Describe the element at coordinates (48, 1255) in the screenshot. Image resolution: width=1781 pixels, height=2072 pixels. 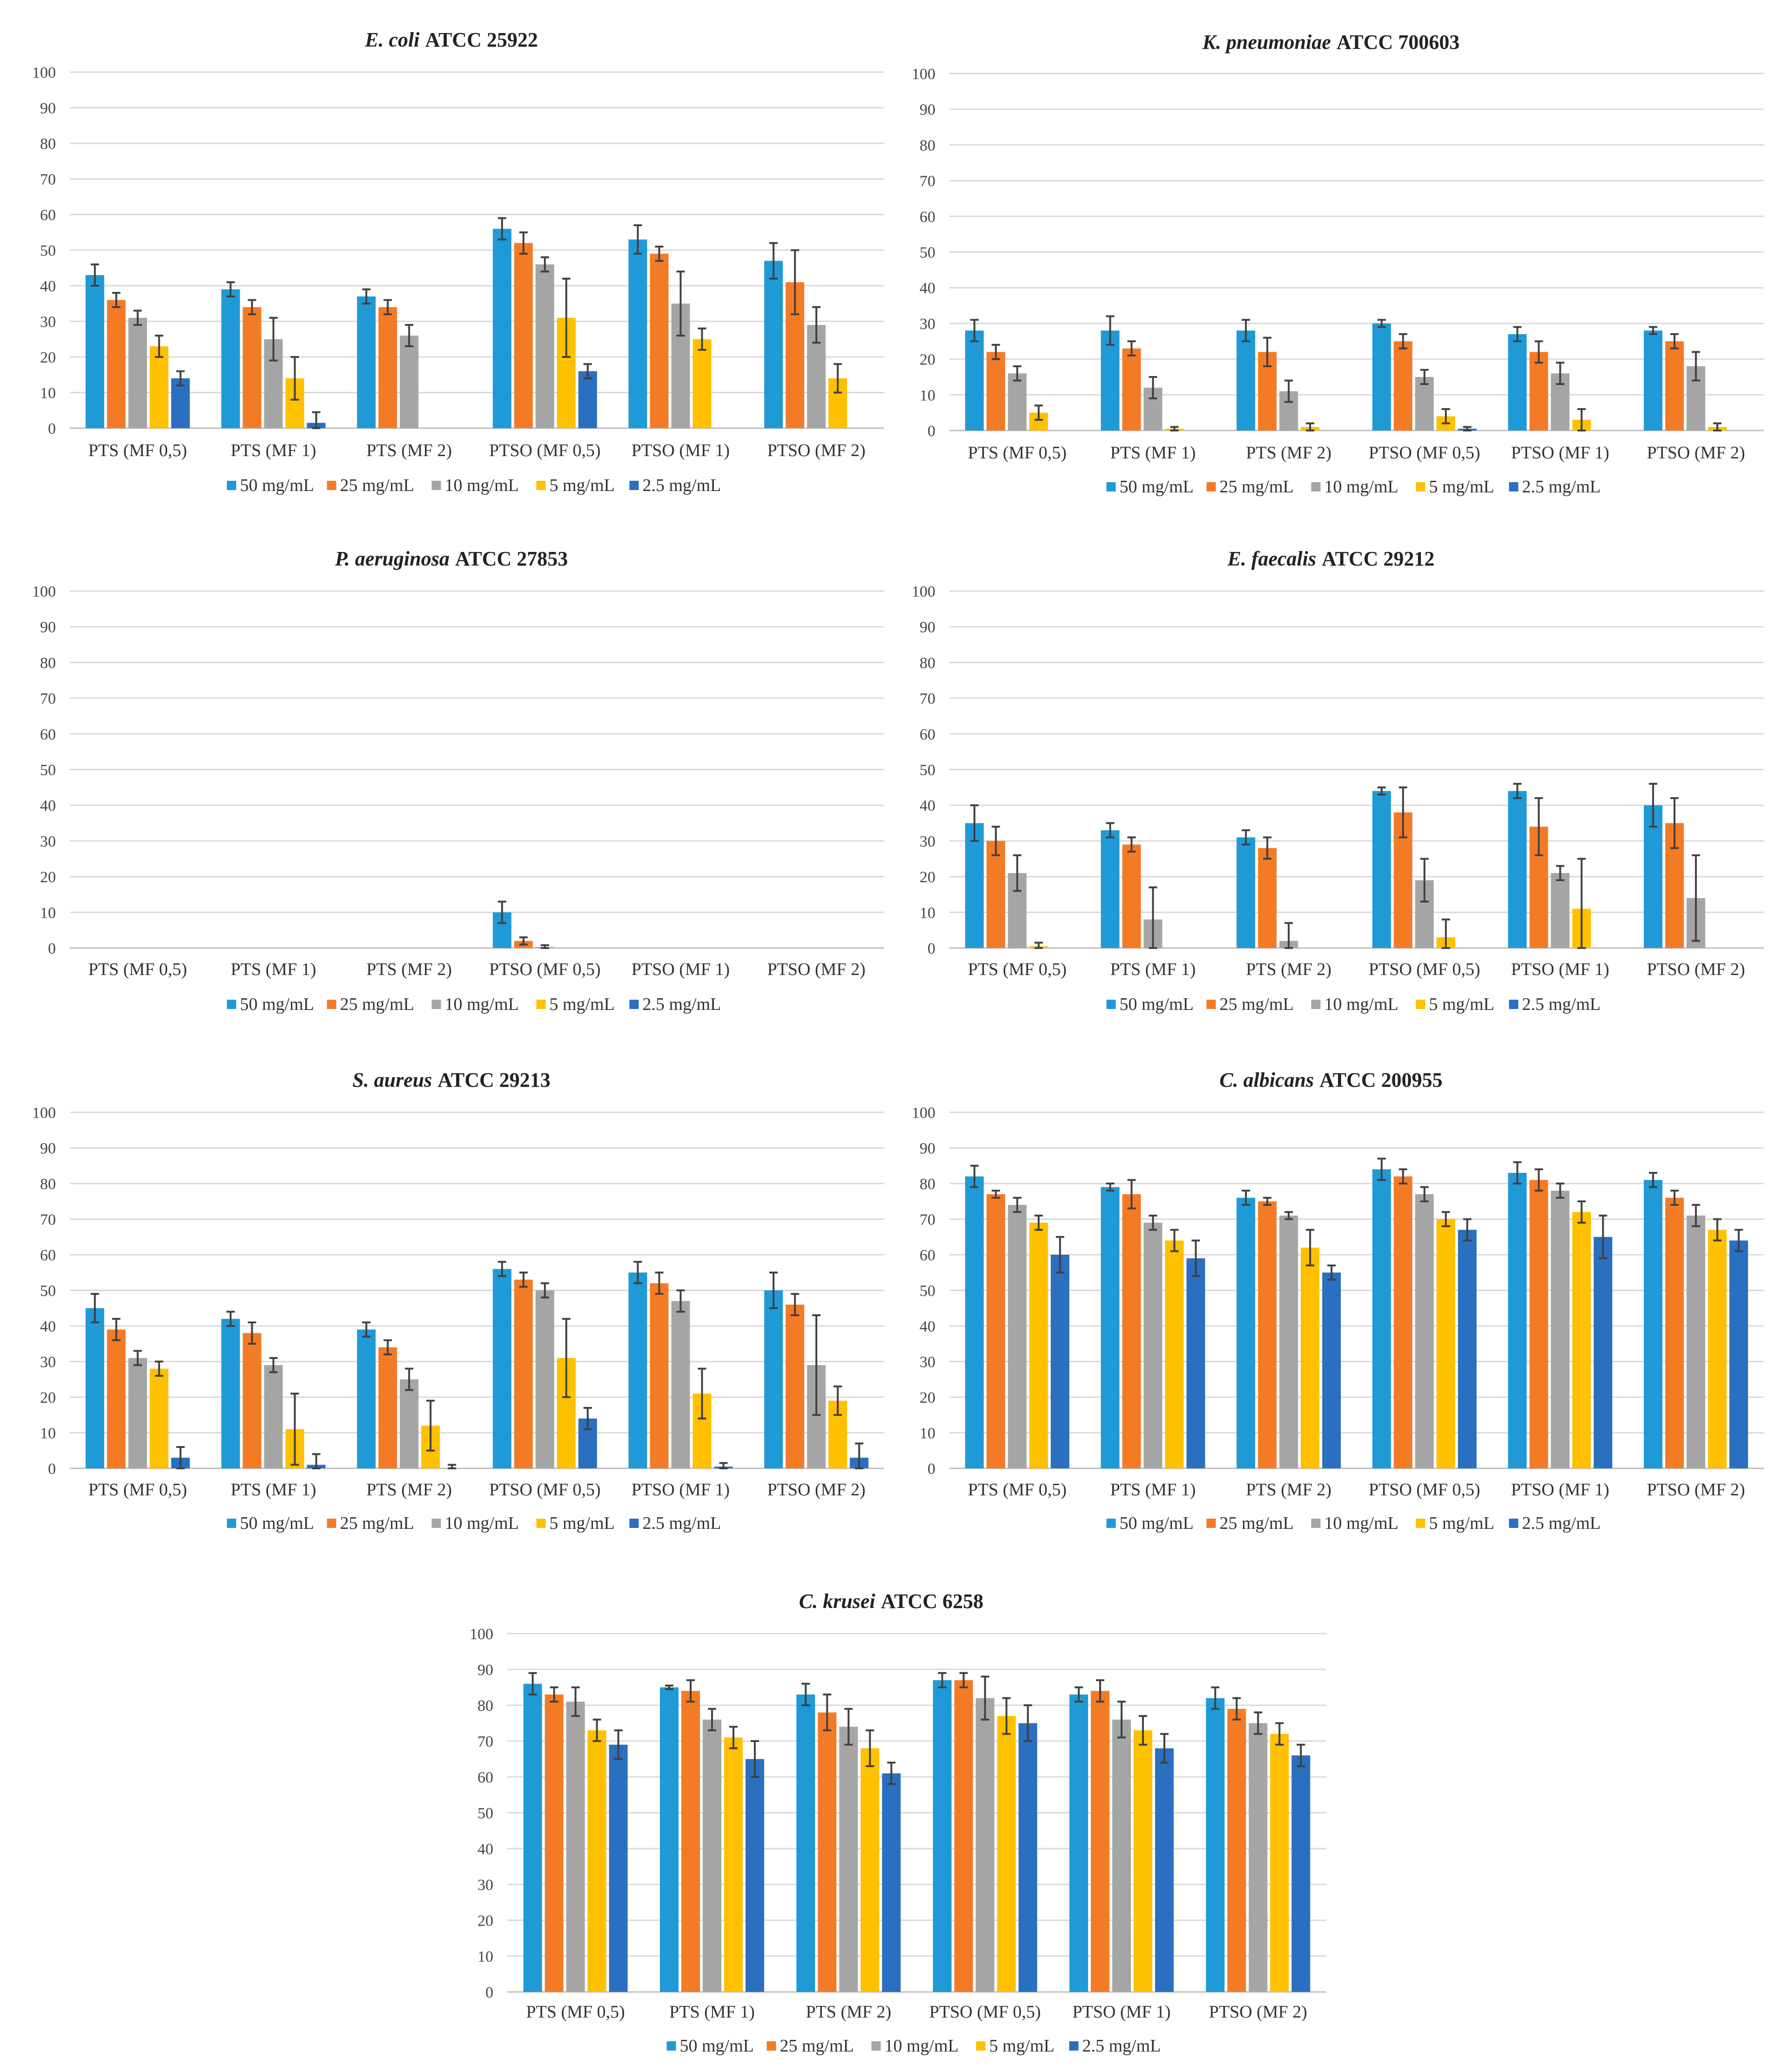
I see `y-tick-label: 60` at that location.